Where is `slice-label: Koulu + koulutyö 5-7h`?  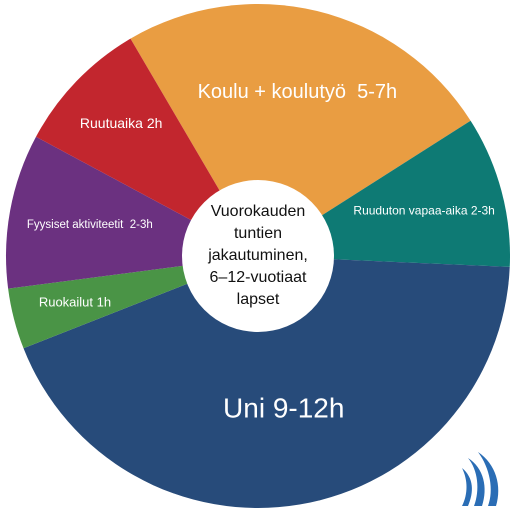
slice-label: Koulu + koulutyö 5-7h is located at coordinates (298, 92).